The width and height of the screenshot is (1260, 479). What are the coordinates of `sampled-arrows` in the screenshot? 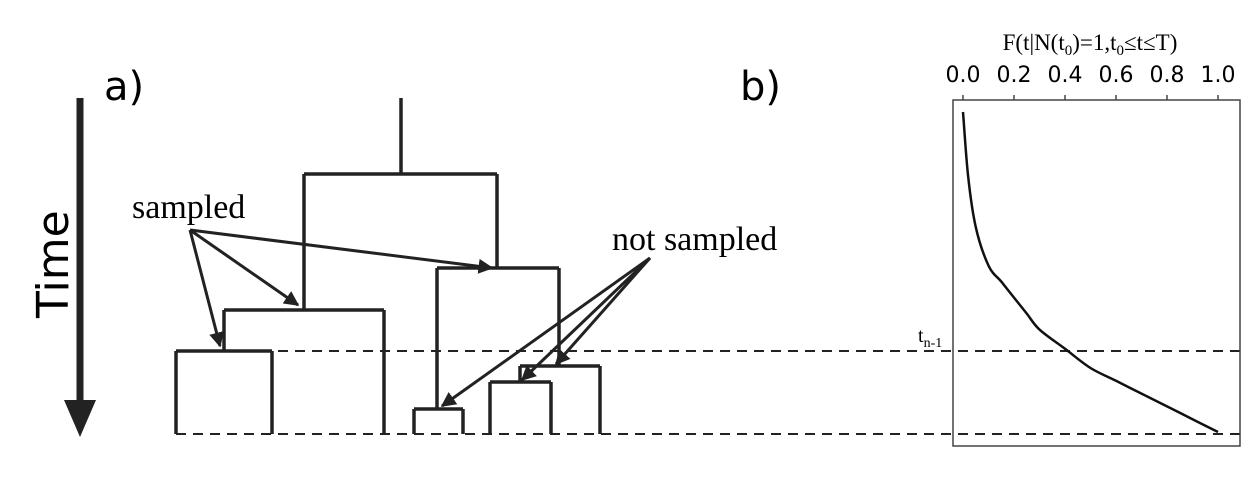 It's located at (341, 288).